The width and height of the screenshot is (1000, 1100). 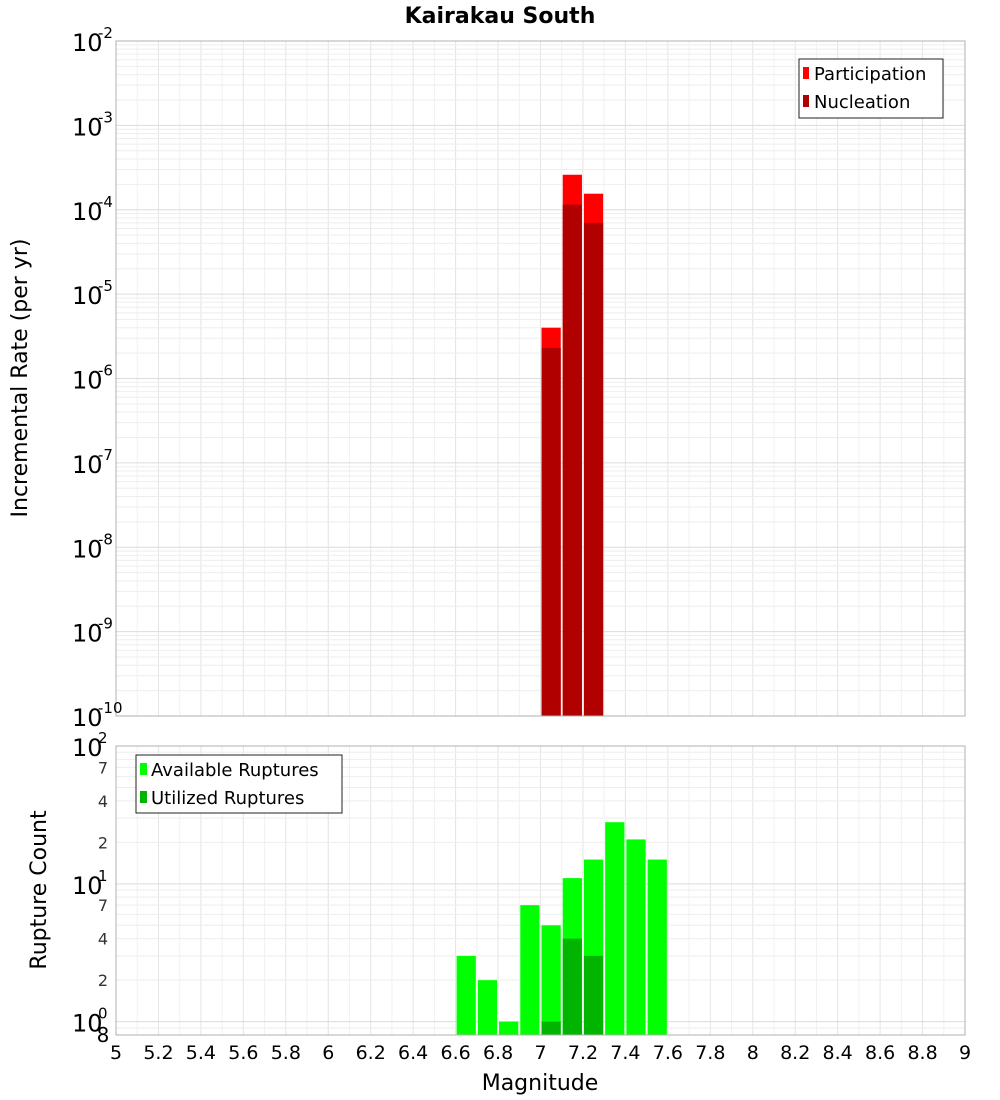 I want to click on bottom-bars, so click(x=561, y=928).